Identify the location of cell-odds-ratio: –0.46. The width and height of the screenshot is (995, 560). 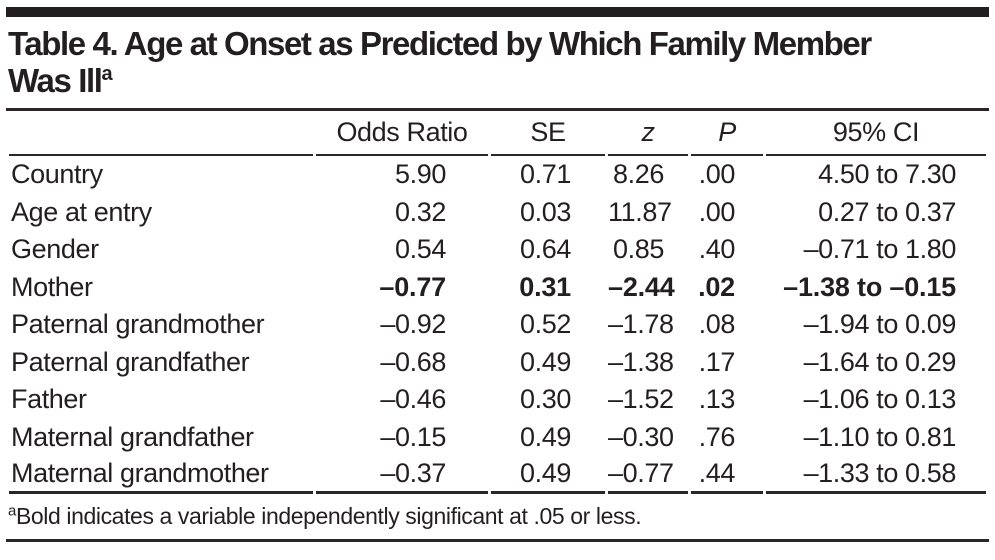
(413, 399).